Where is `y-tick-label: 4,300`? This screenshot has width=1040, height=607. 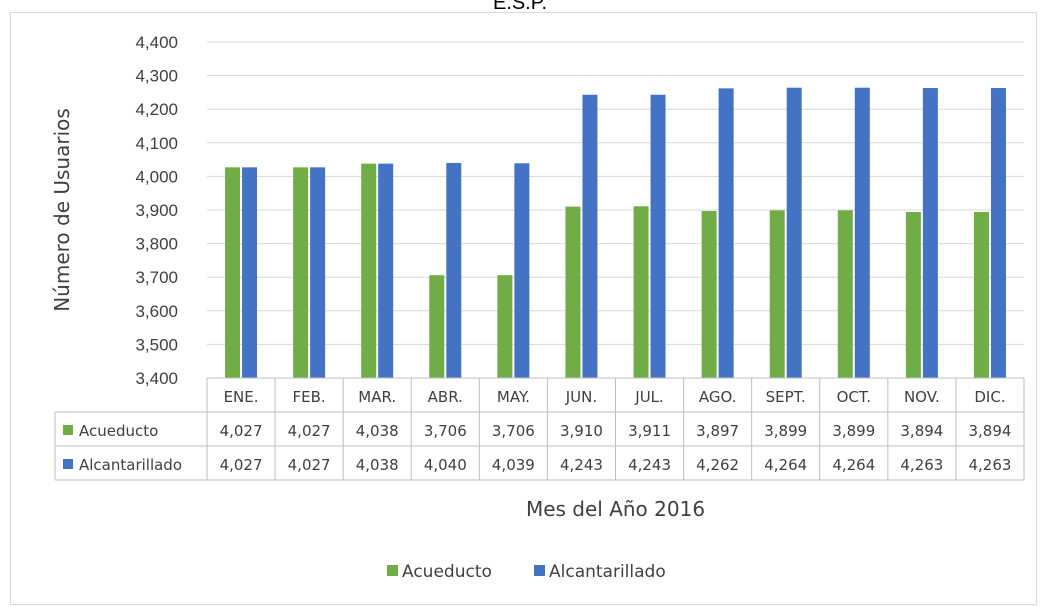 y-tick-label: 4,300 is located at coordinates (156, 76).